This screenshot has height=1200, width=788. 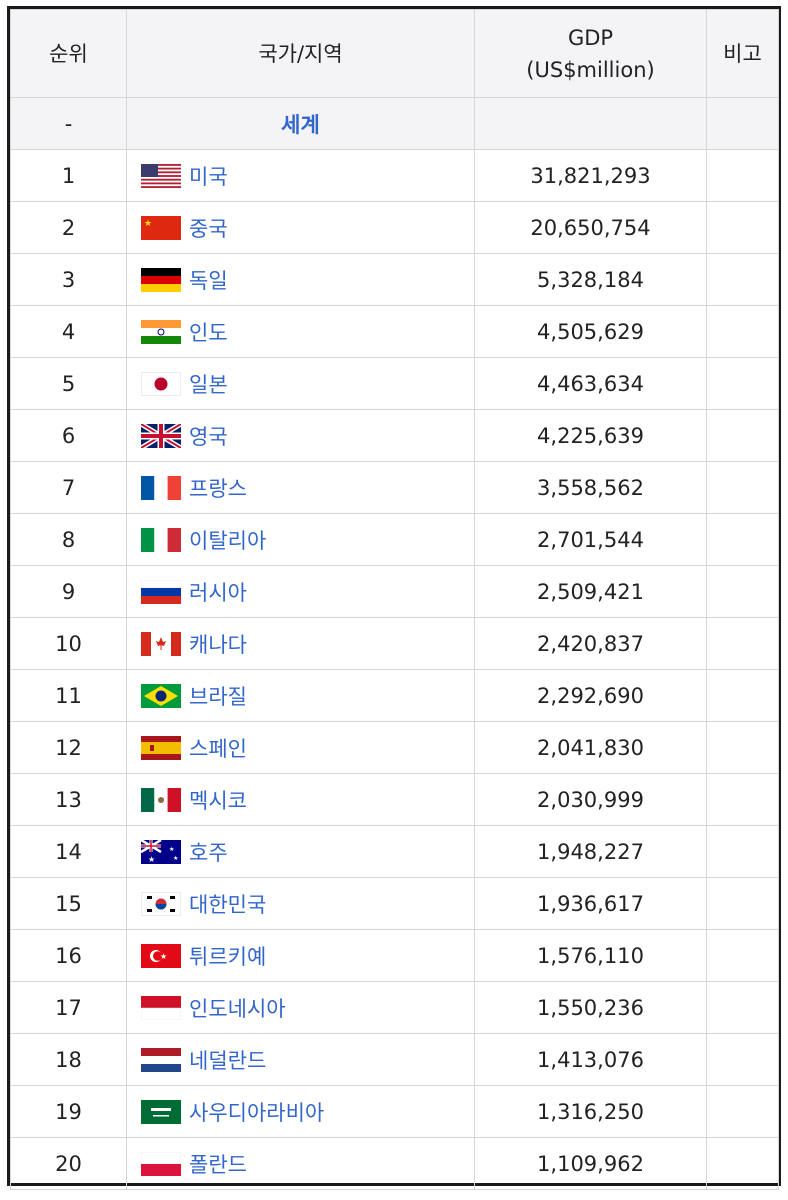 What do you see at coordinates (161, 331) in the screenshot?
I see `india-flag-icon` at bounding box center [161, 331].